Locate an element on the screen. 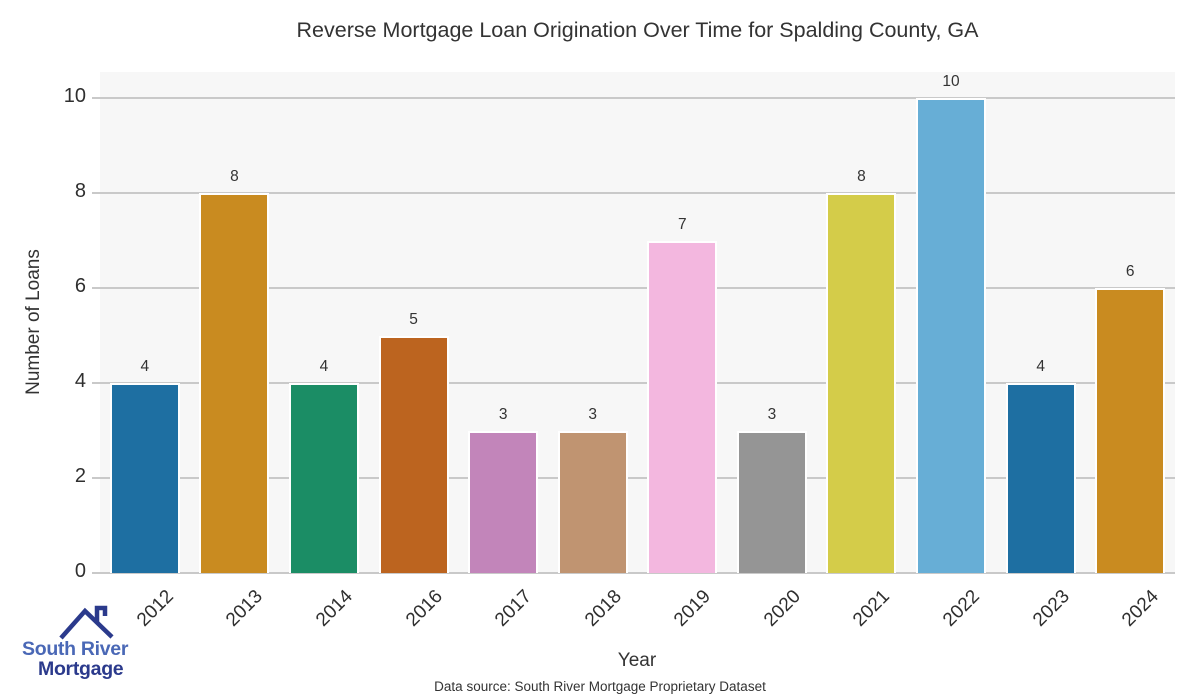  bar-2013 is located at coordinates (234, 383).